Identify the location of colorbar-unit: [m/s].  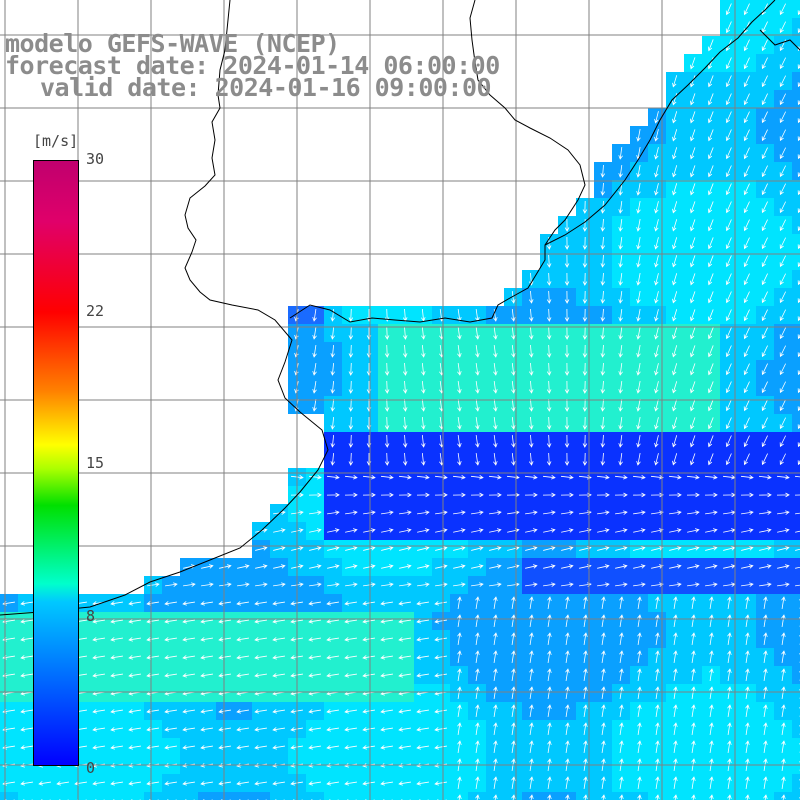
(56, 141).